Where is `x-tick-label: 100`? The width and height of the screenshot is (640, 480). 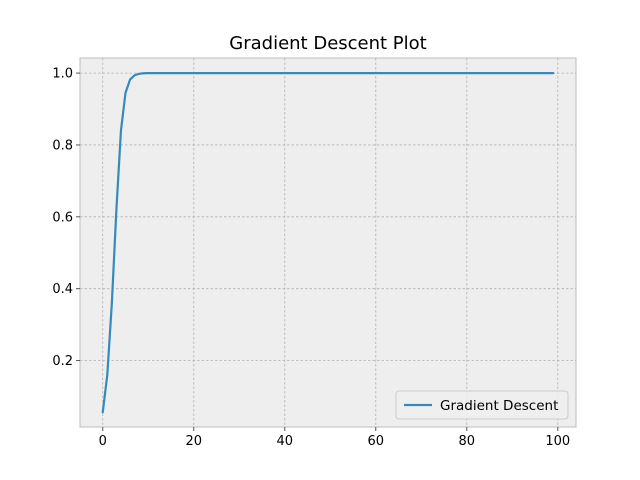
x-tick-label: 100 is located at coordinates (557, 441).